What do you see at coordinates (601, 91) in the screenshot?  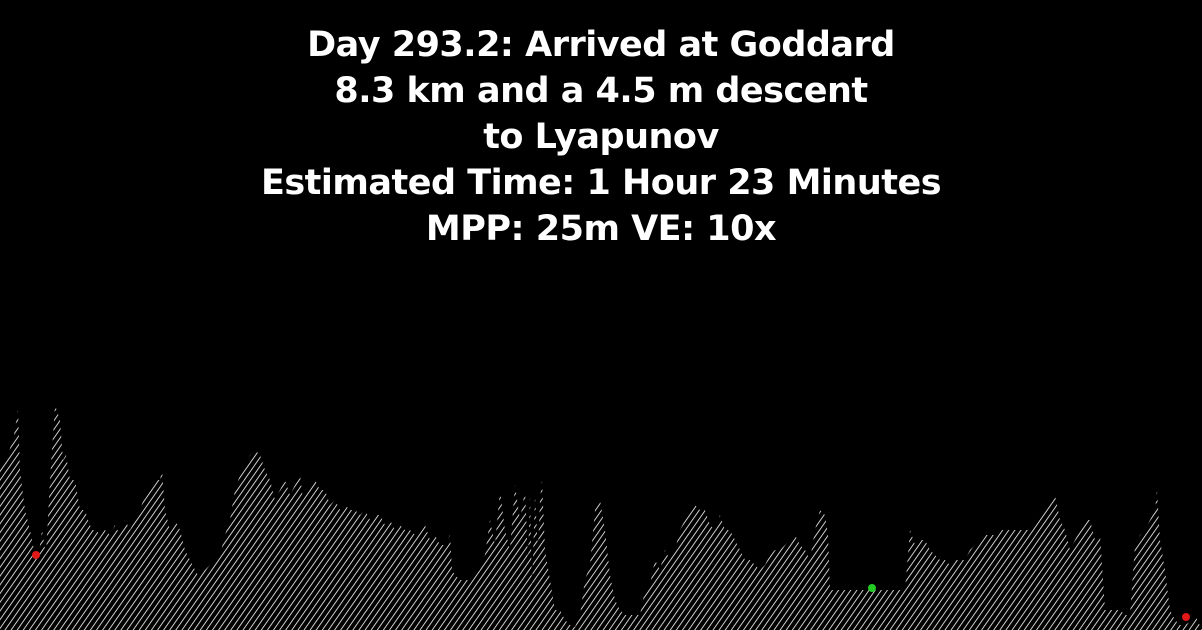 I see `distance-elevation-text: 8.3 km and a 4.5 m descent` at bounding box center [601, 91].